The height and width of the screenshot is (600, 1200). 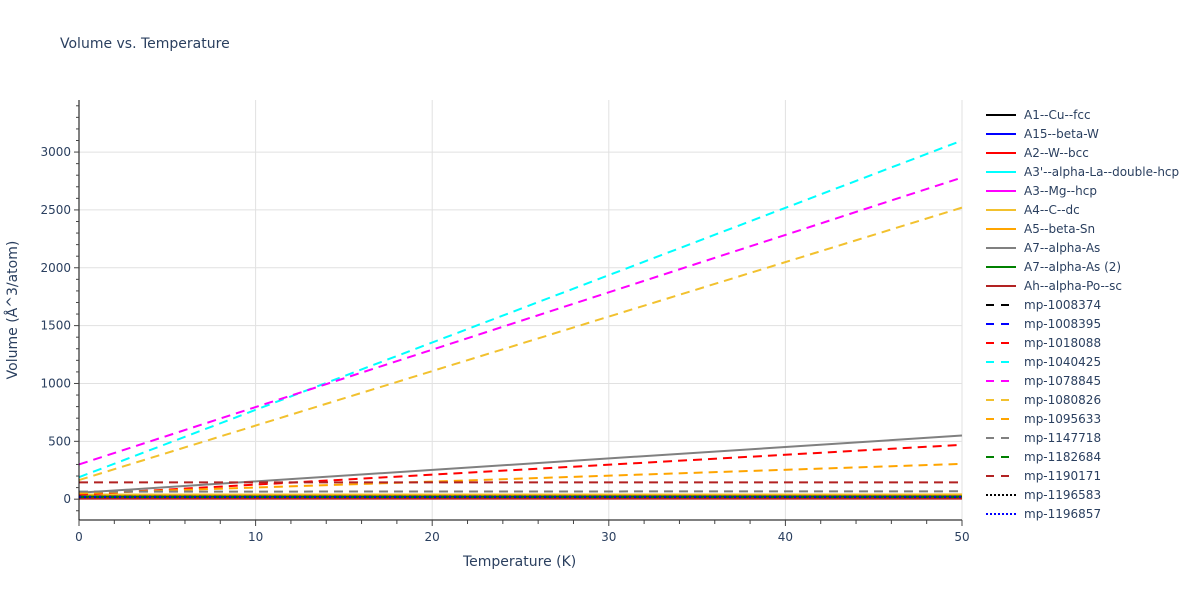 What do you see at coordinates (1073, 285) in the screenshot?
I see `legend-label: Ah--alpha-Po--sc` at bounding box center [1073, 285].